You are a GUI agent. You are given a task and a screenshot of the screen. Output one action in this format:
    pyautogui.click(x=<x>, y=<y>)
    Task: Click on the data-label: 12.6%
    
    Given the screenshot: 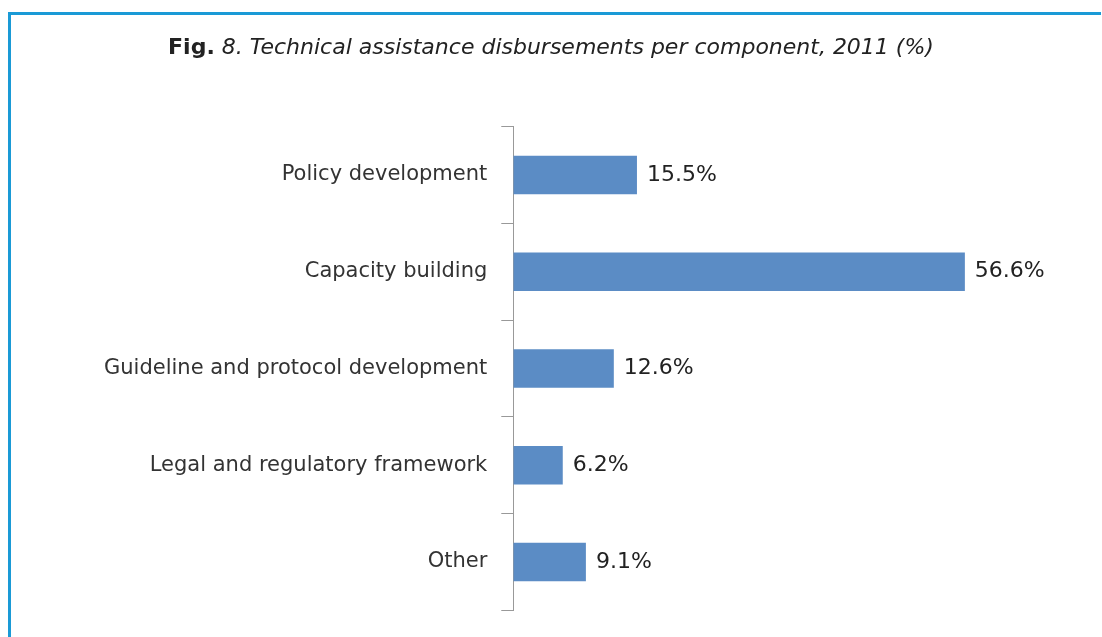 What is the action you would take?
    pyautogui.click(x=658, y=367)
    